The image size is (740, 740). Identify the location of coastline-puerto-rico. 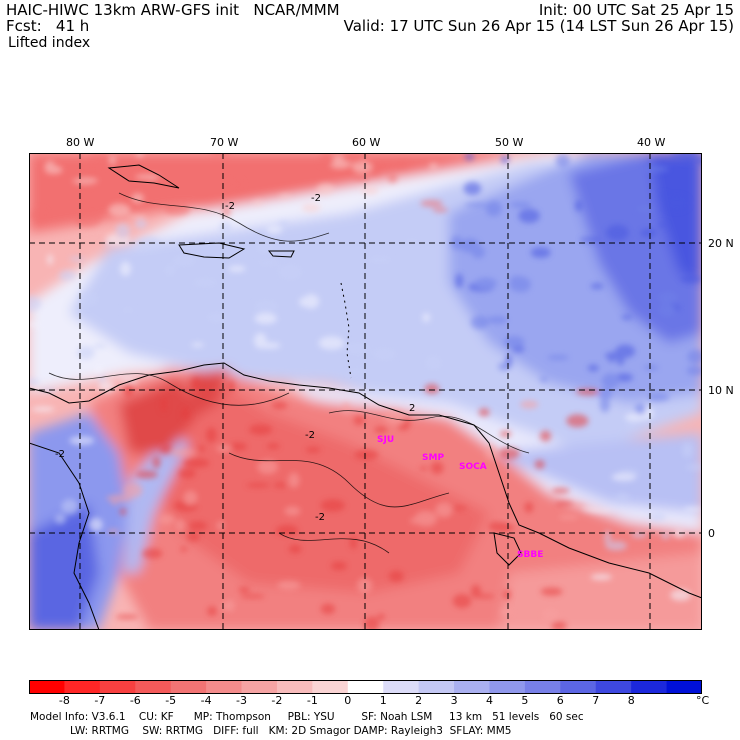
(281, 254).